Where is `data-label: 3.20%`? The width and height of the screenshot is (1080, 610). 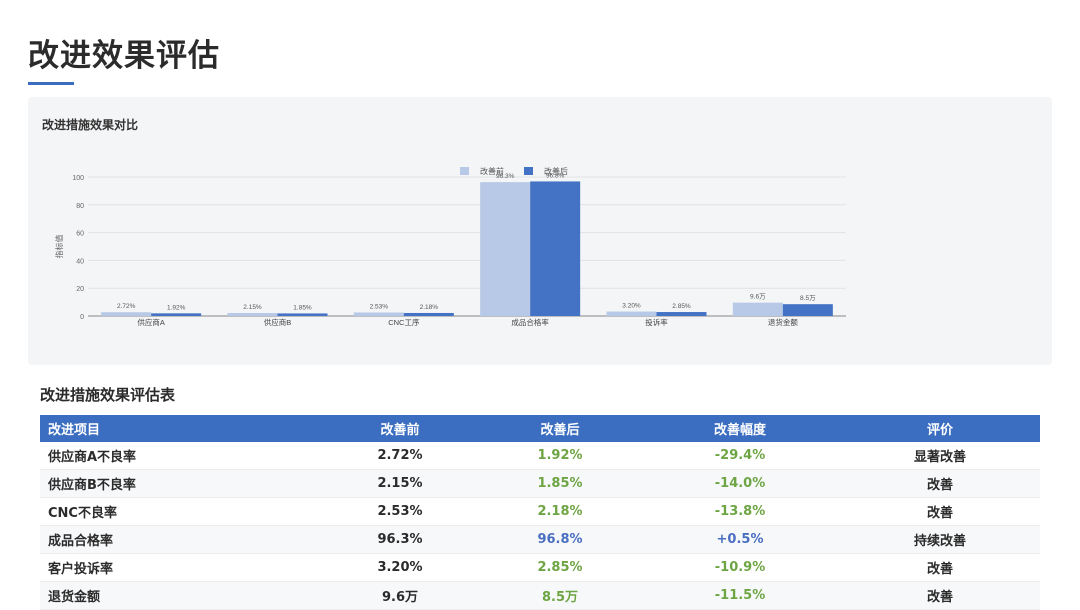 data-label: 3.20% is located at coordinates (631, 306).